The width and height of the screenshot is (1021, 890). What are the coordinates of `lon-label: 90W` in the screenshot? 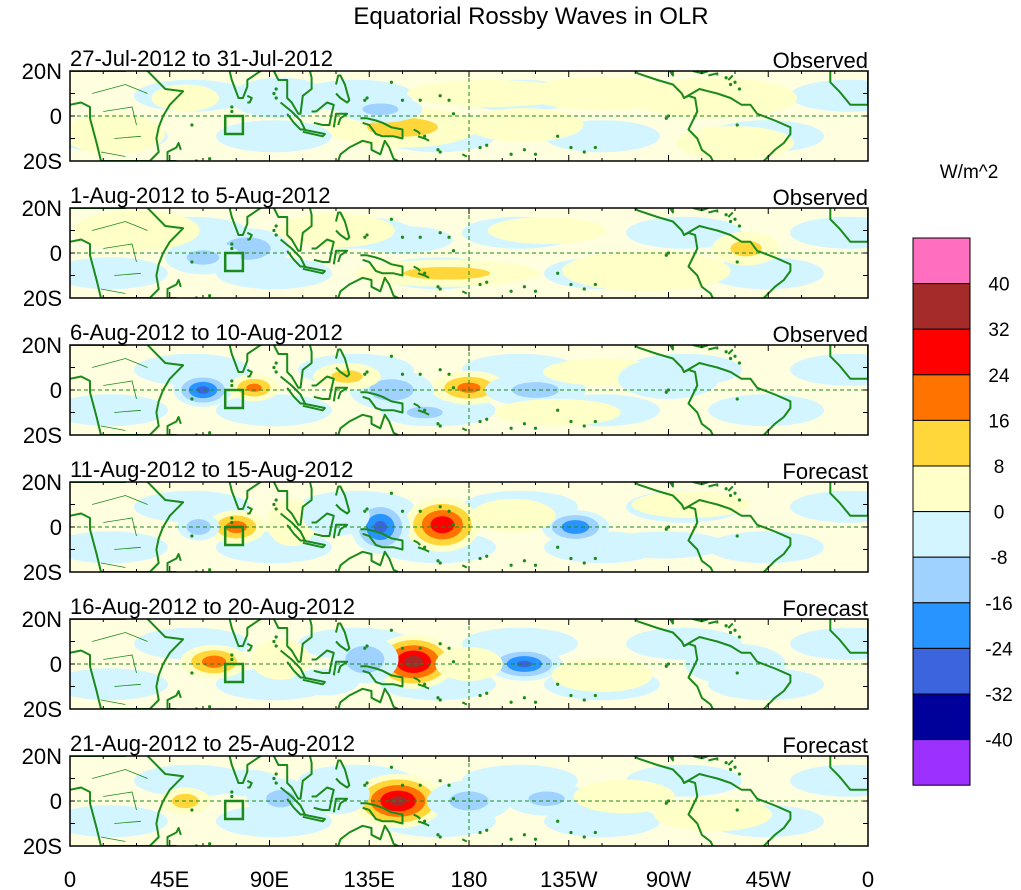 It's located at (668, 878).